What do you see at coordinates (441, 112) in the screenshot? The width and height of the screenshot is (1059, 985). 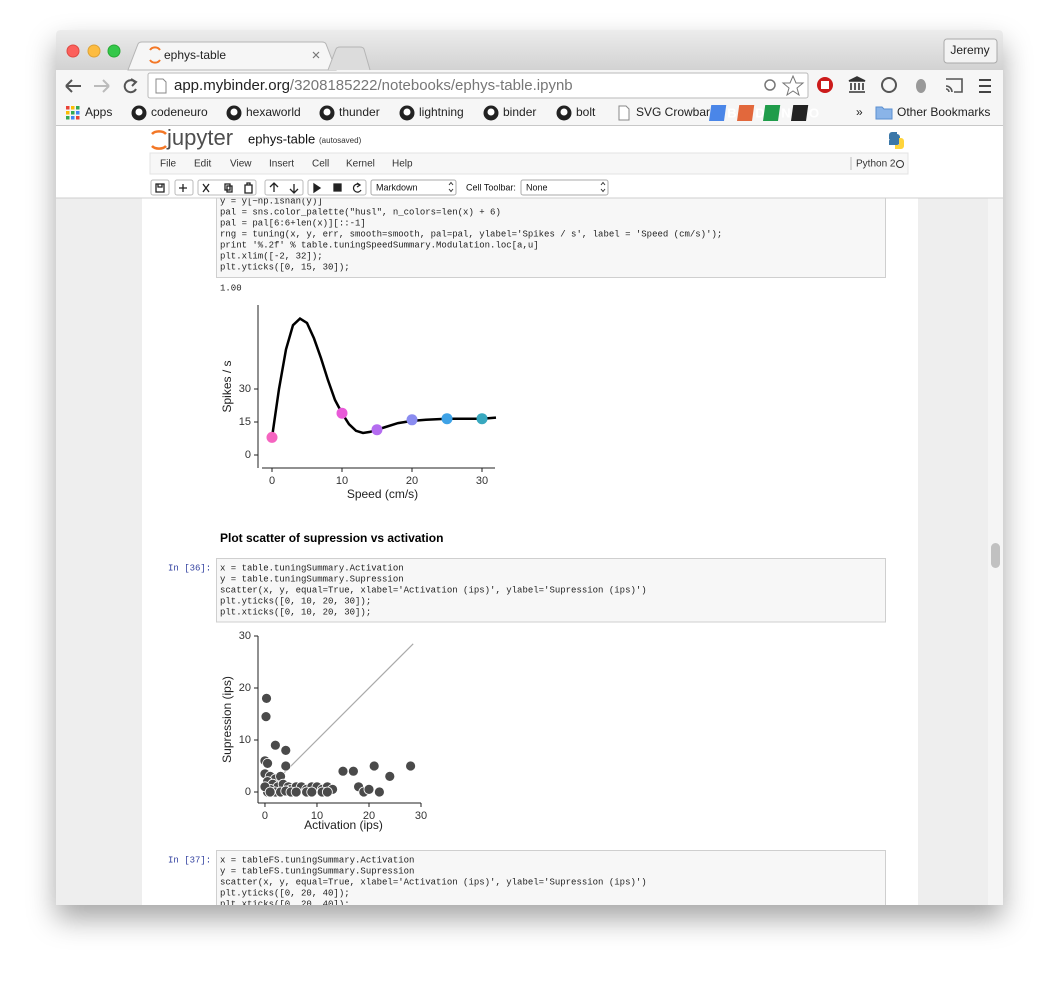 I see `bookmark-label: lightning` at bounding box center [441, 112].